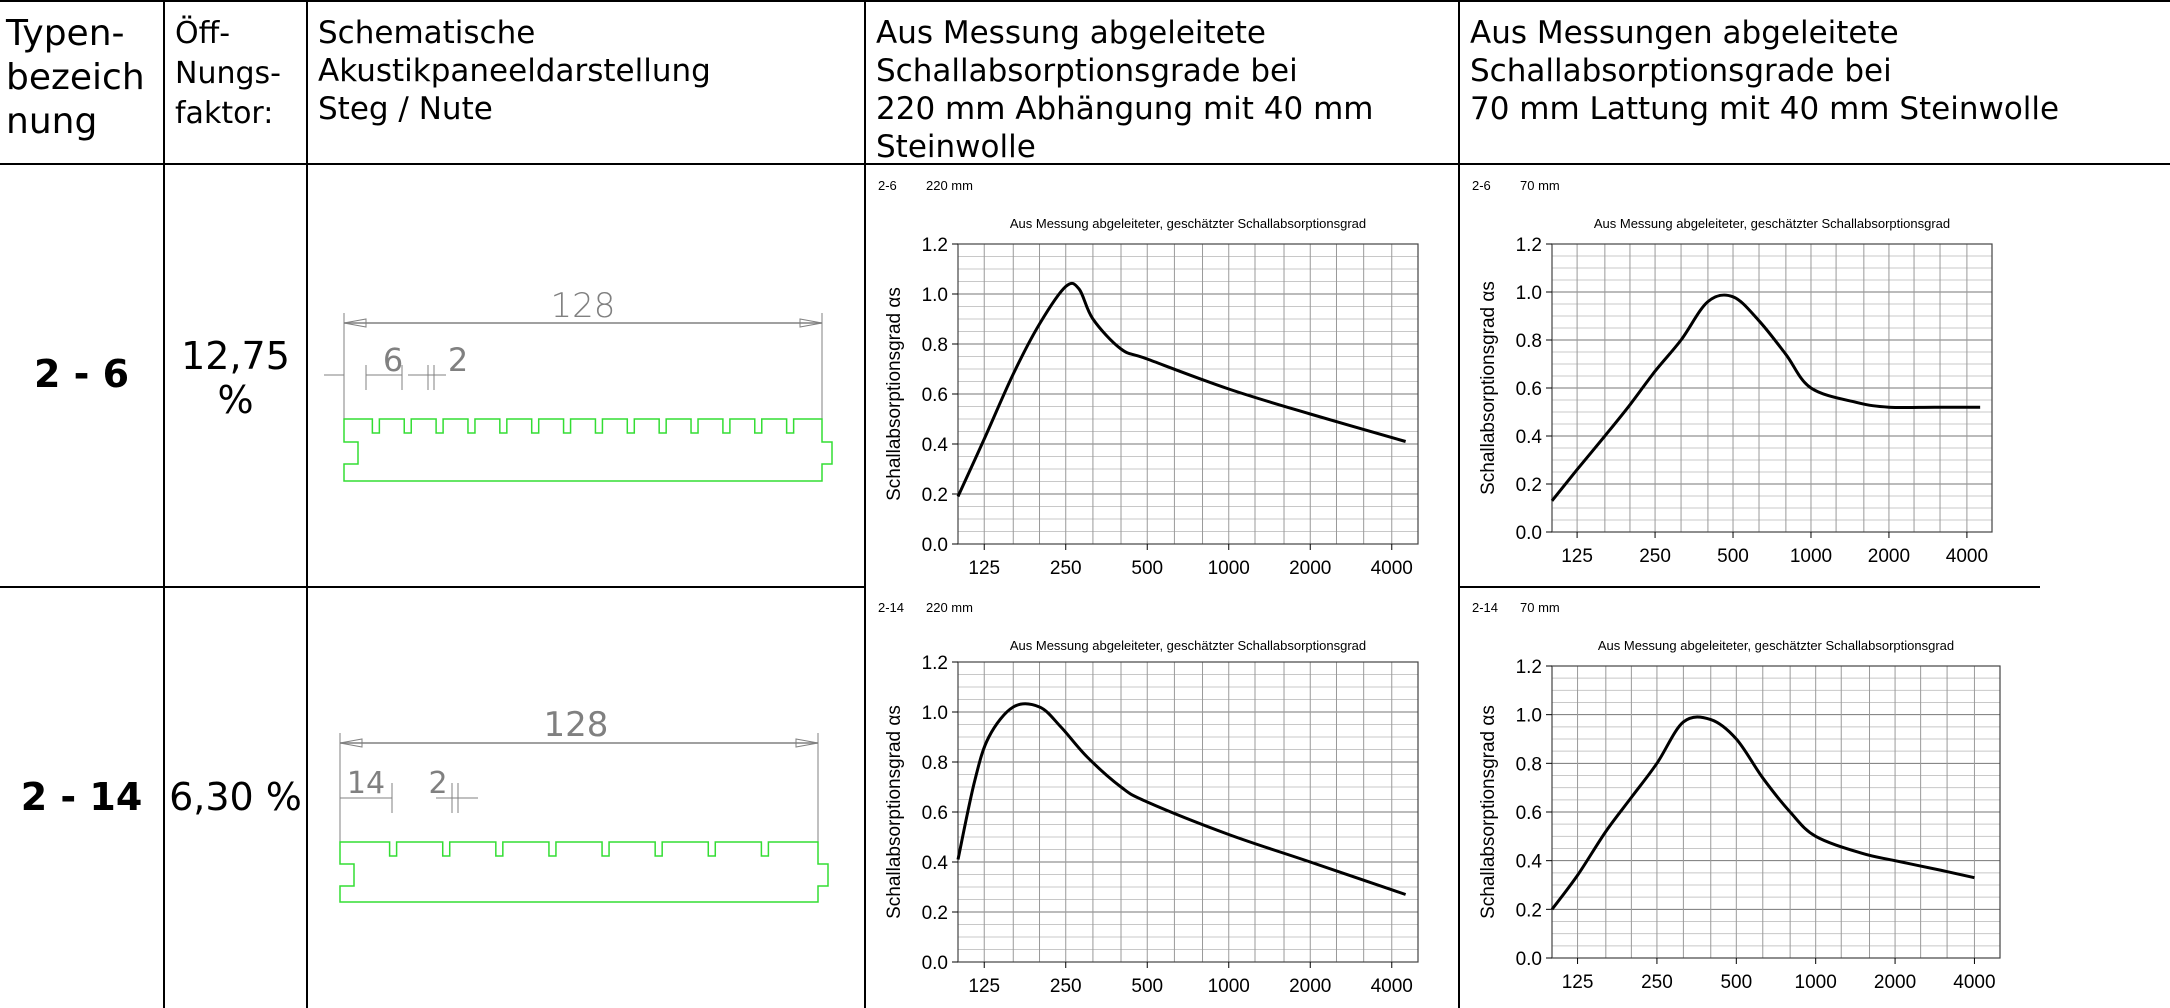 This screenshot has width=2170, height=1008. I want to click on panel-schematic: 128 6 2, so click(578, 384).